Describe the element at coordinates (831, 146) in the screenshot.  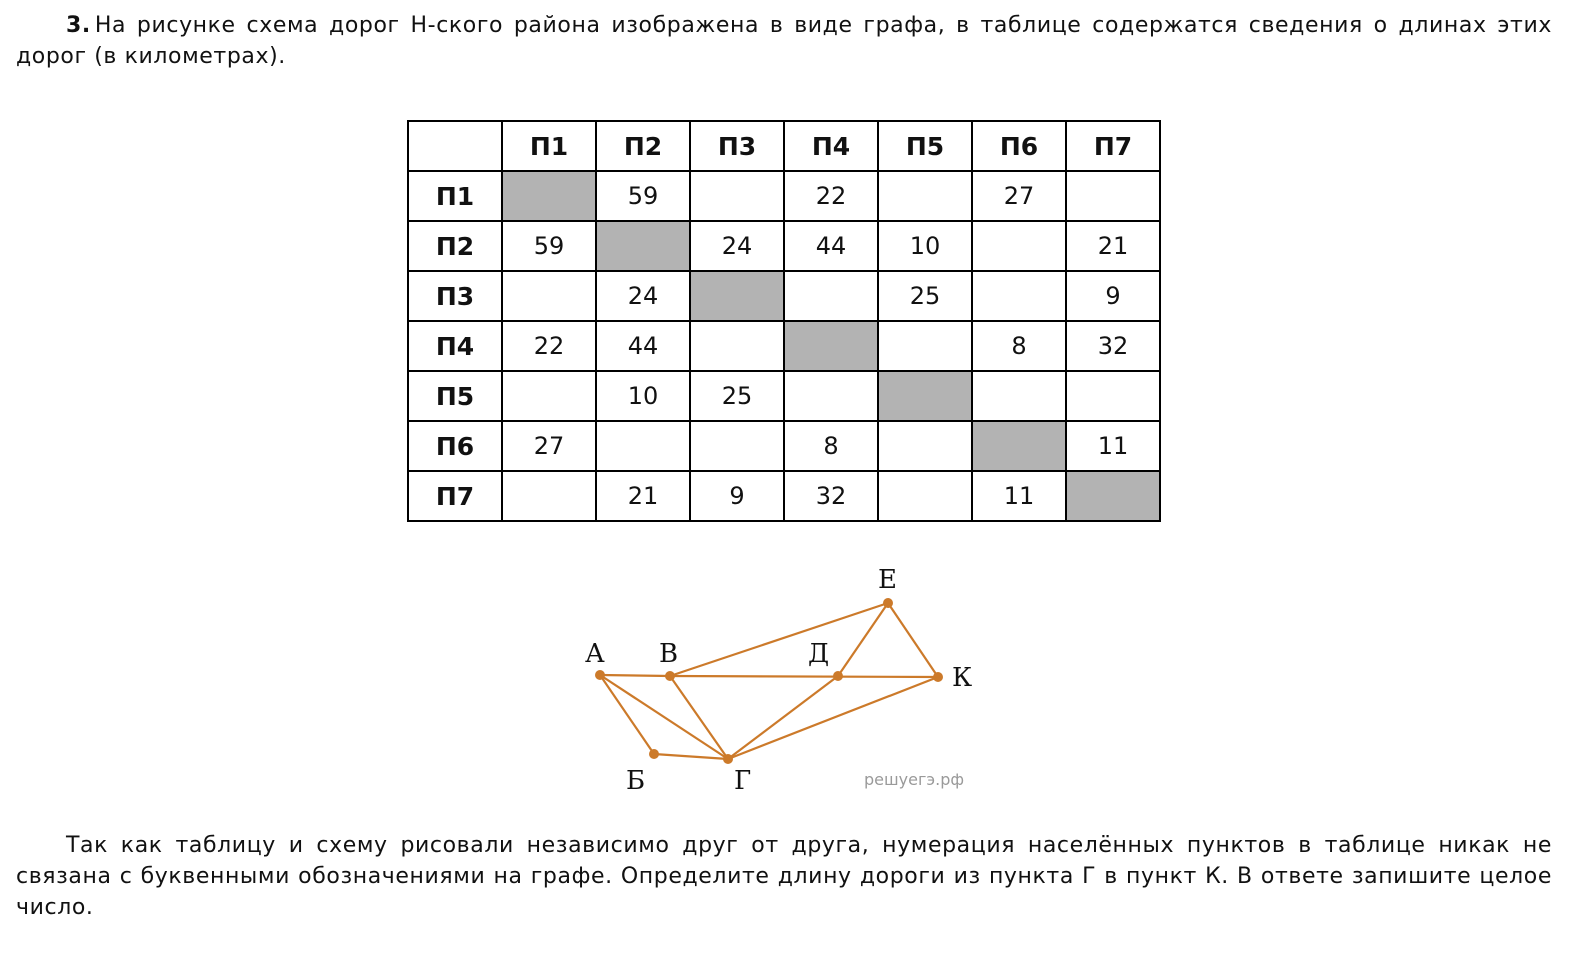
I see `column-header: П4` at that location.